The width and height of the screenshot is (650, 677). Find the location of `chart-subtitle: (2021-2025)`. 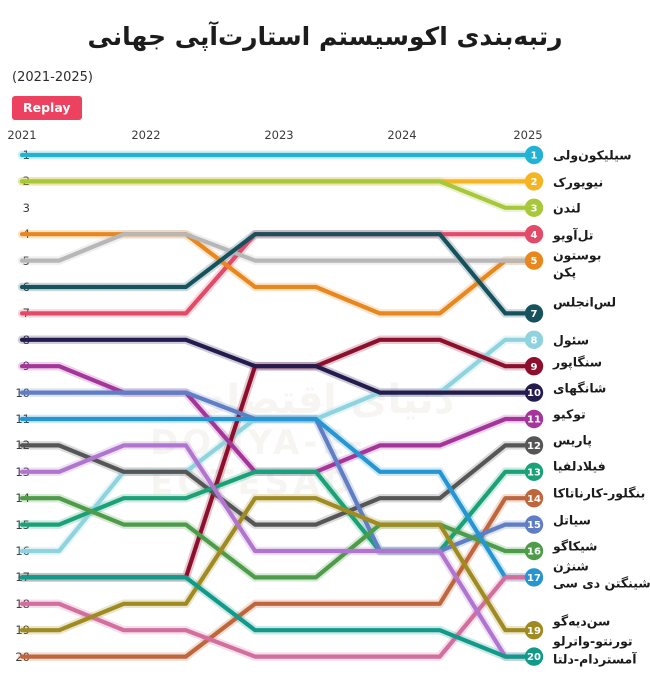

chart-subtitle: (2021-2025) is located at coordinates (53, 77).